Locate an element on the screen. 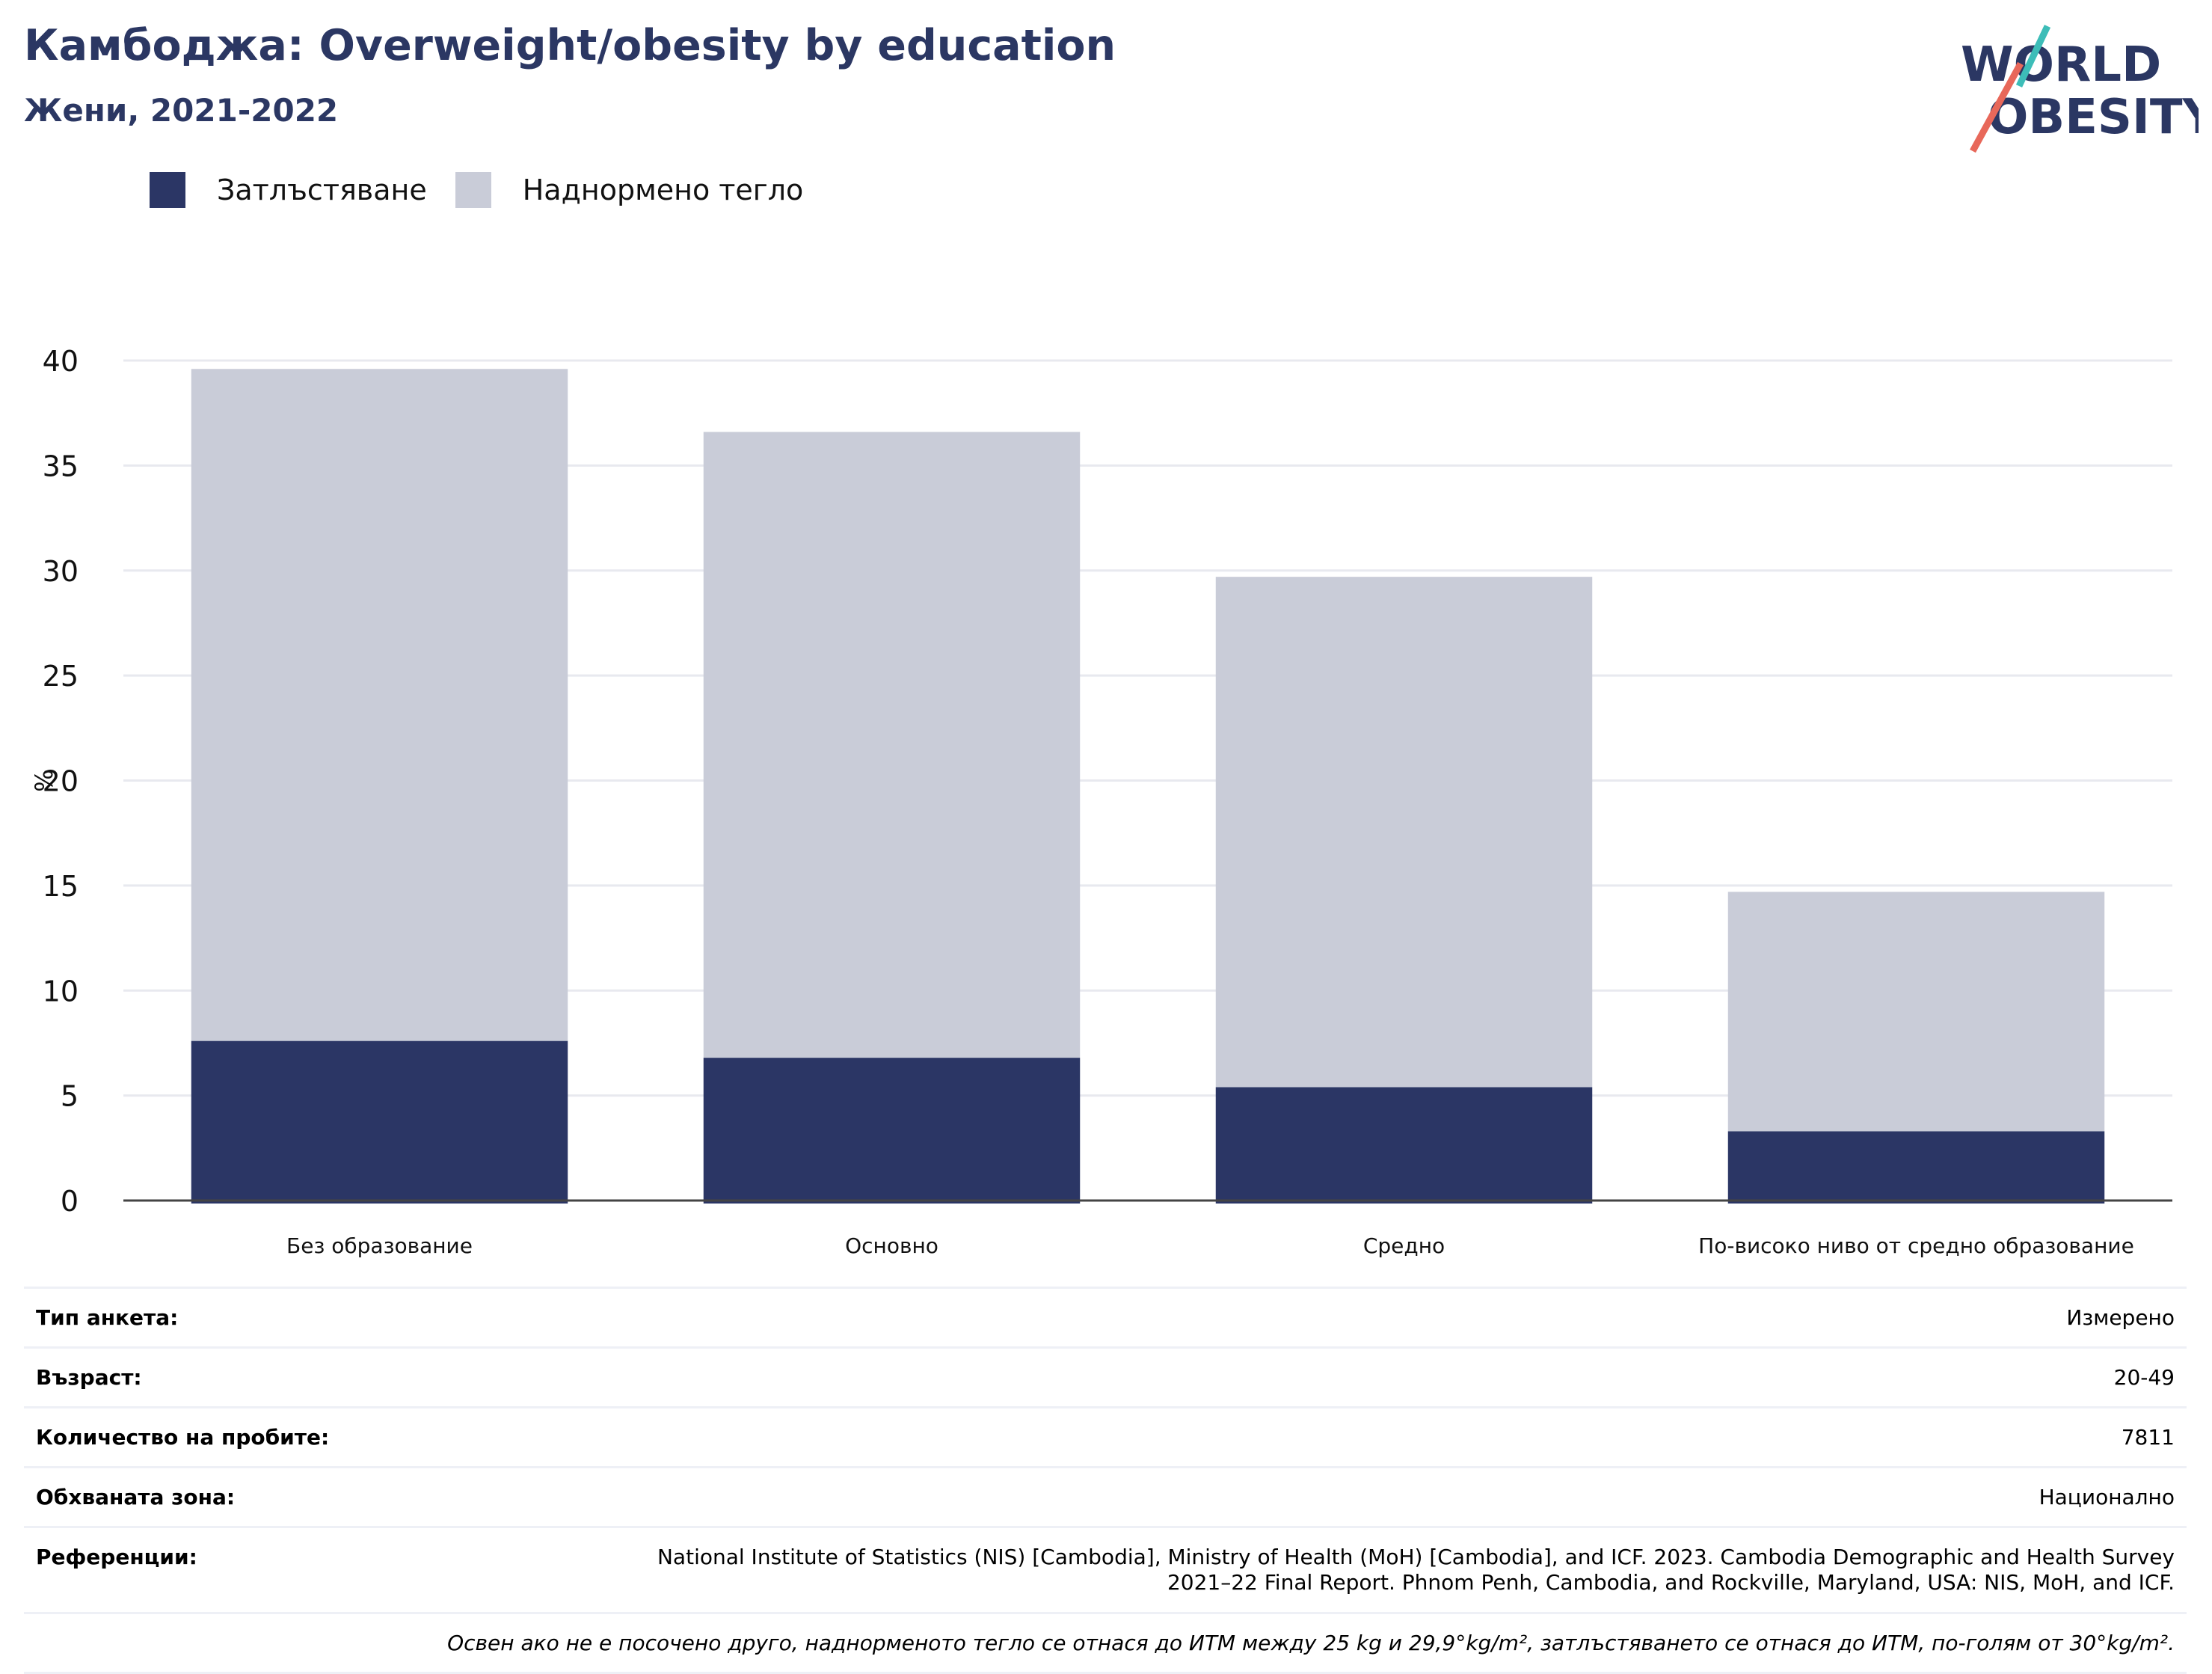 Image resolution: width=2212 pixels, height=1674 pixels. legend-item-obesity: Затлъстяване is located at coordinates (288, 190).